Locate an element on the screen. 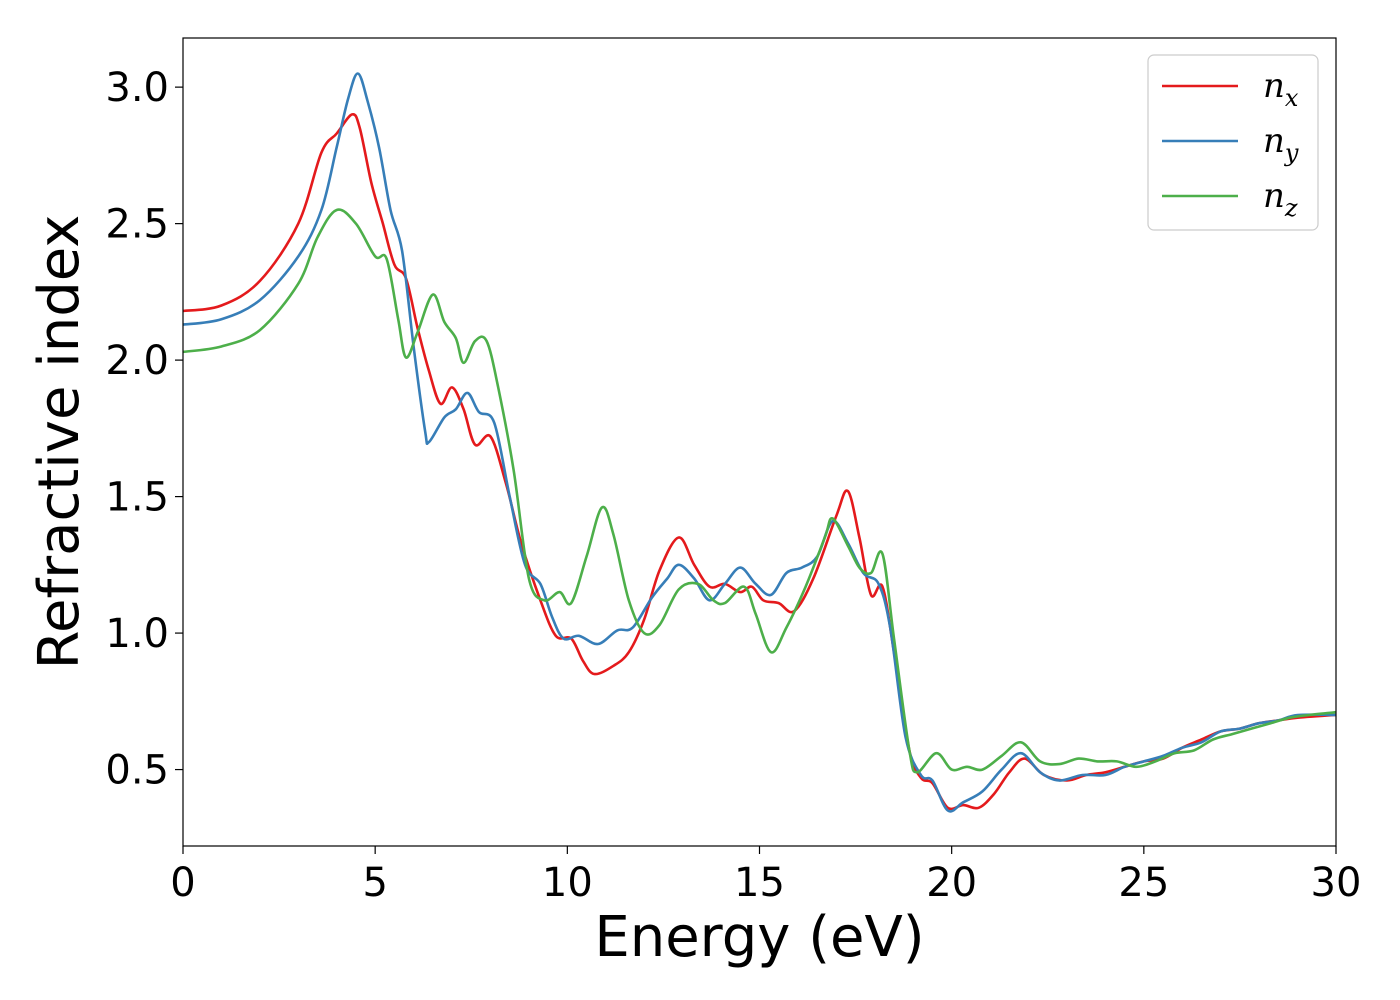 The height and width of the screenshot is (1000, 1400). y-tick-label: 2.0 is located at coordinates (137, 361).